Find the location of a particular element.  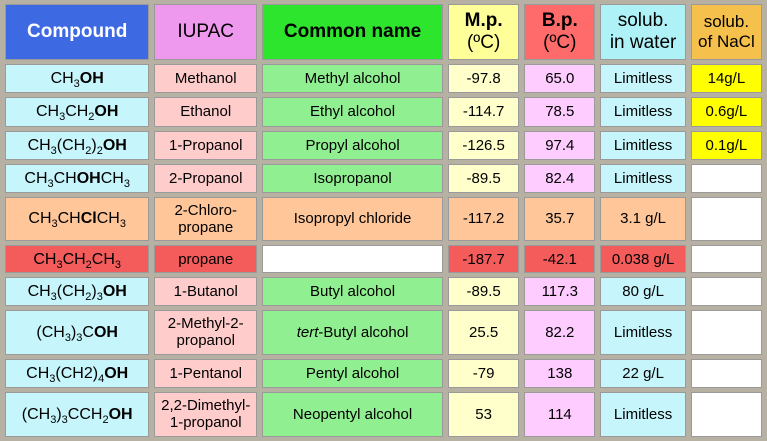

header-mp-label: M.p. is located at coordinates (483, 21).